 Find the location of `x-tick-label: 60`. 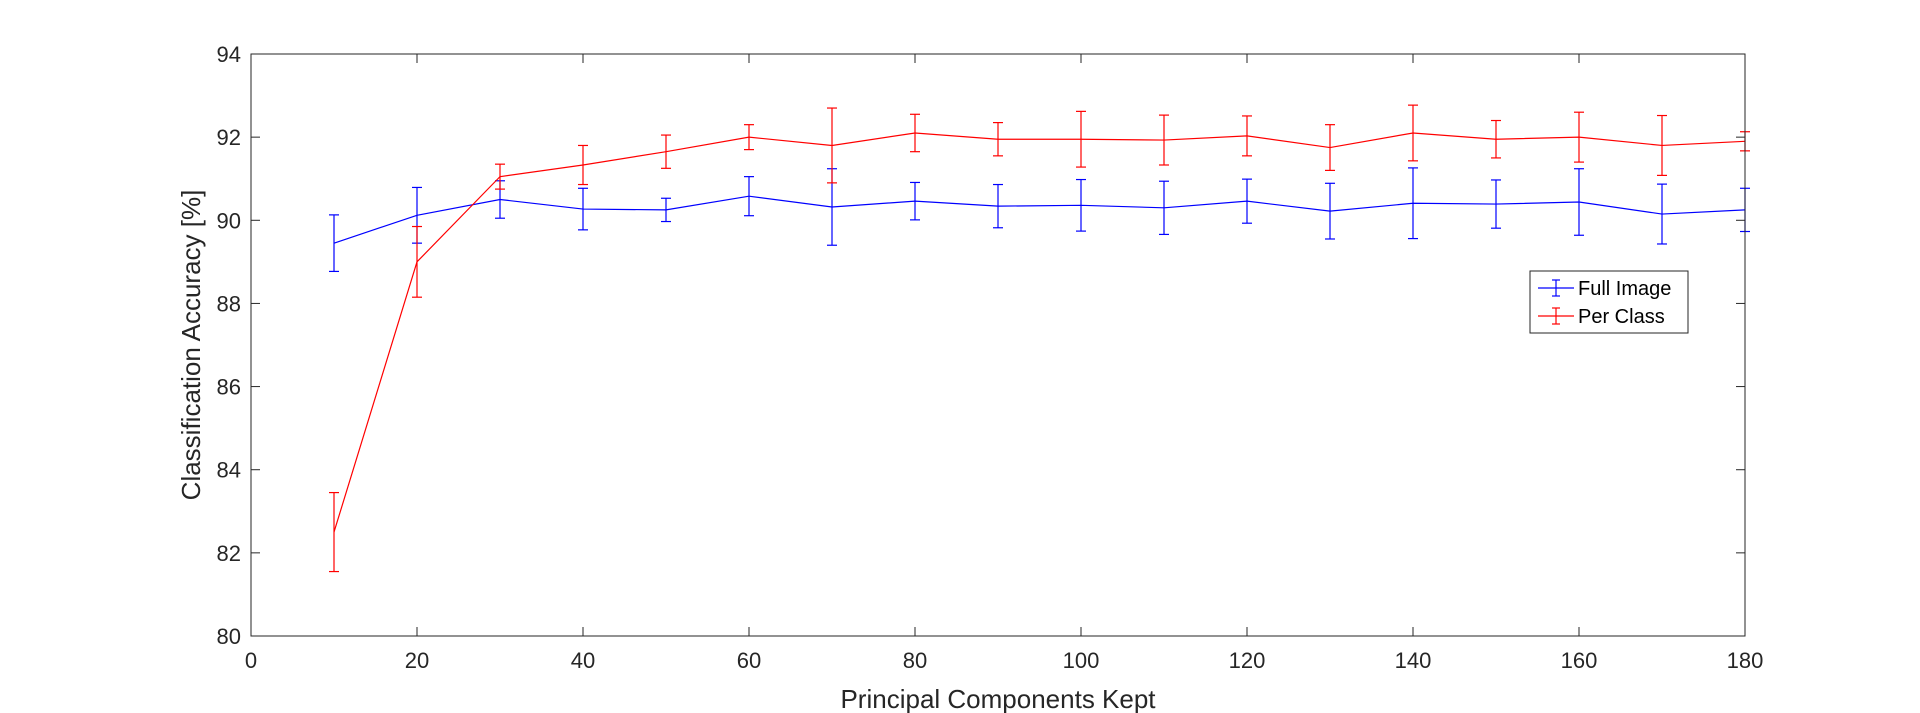

x-tick-label: 60 is located at coordinates (749, 660).